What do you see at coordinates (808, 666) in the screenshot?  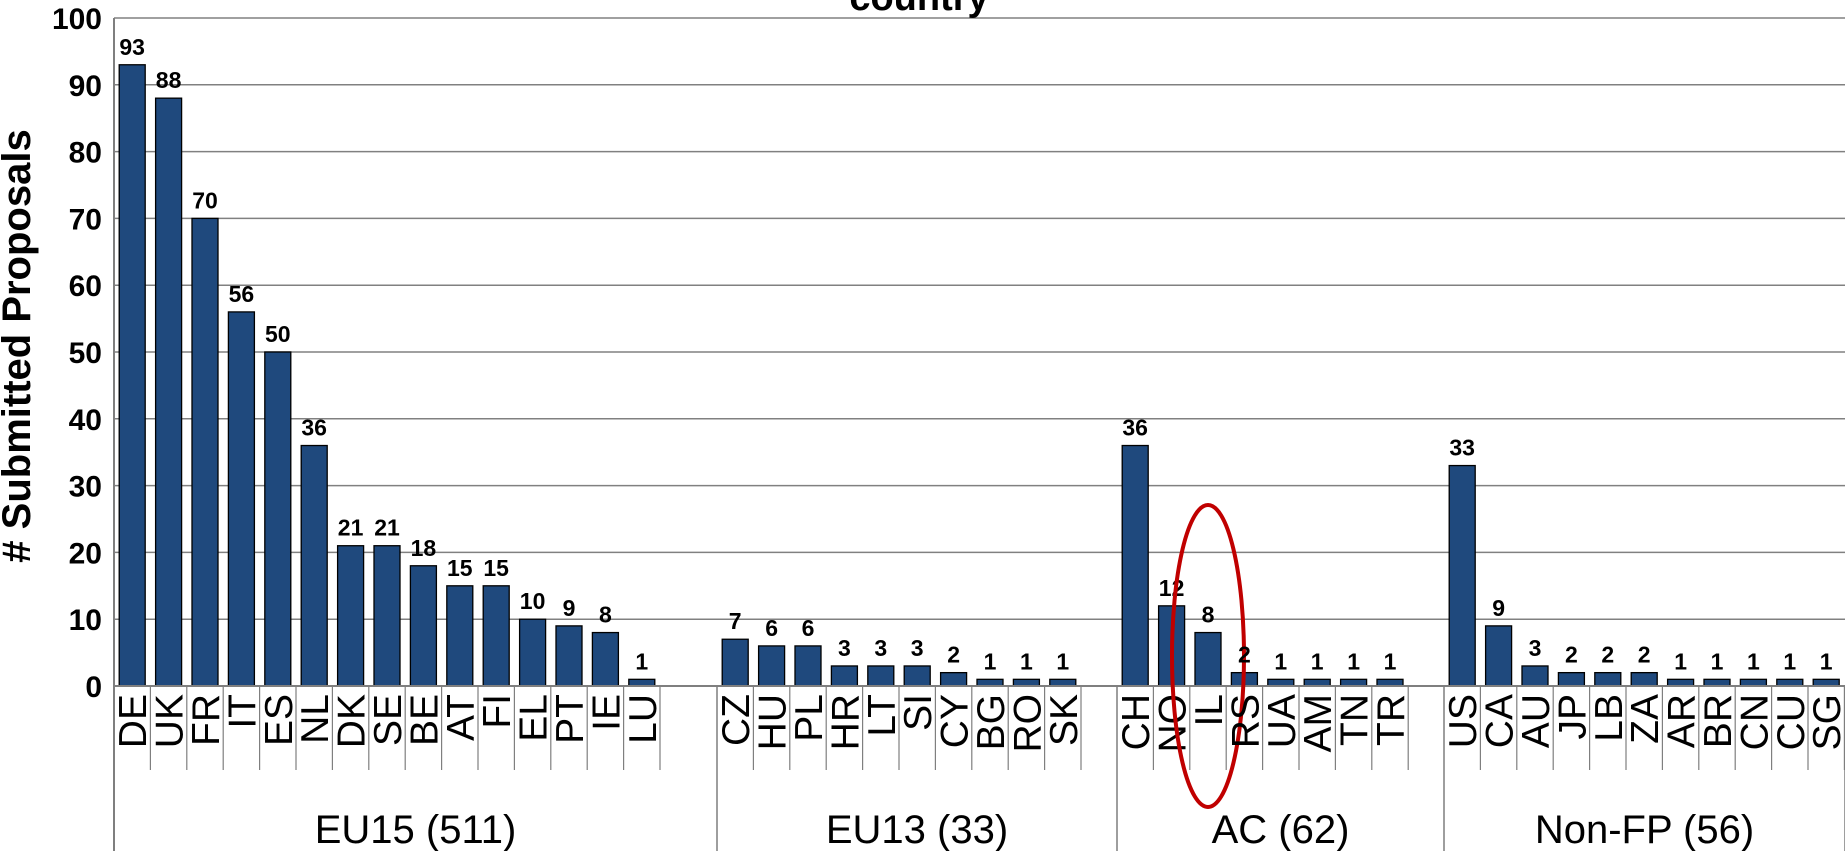 I see `bar-PL` at bounding box center [808, 666].